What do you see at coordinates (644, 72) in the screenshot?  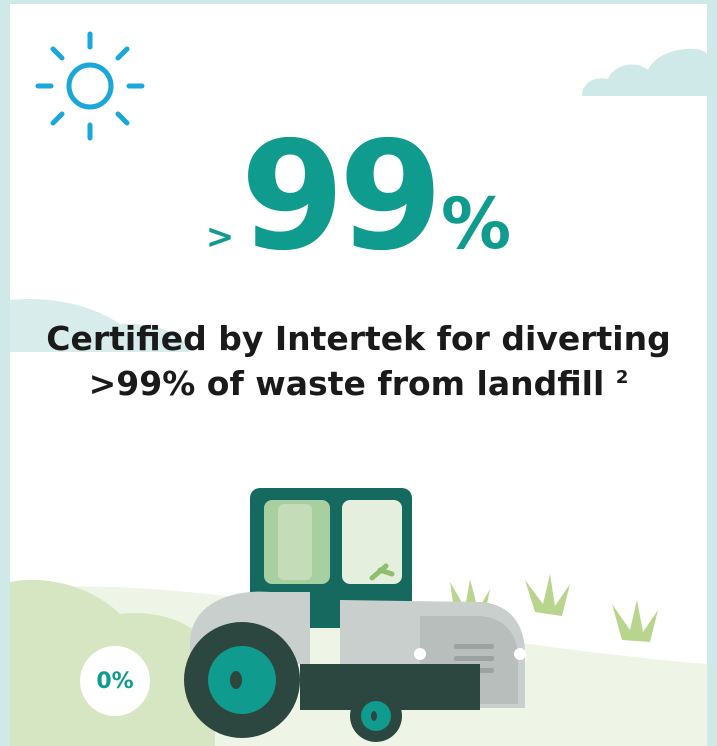 I see `cloud-icon` at bounding box center [644, 72].